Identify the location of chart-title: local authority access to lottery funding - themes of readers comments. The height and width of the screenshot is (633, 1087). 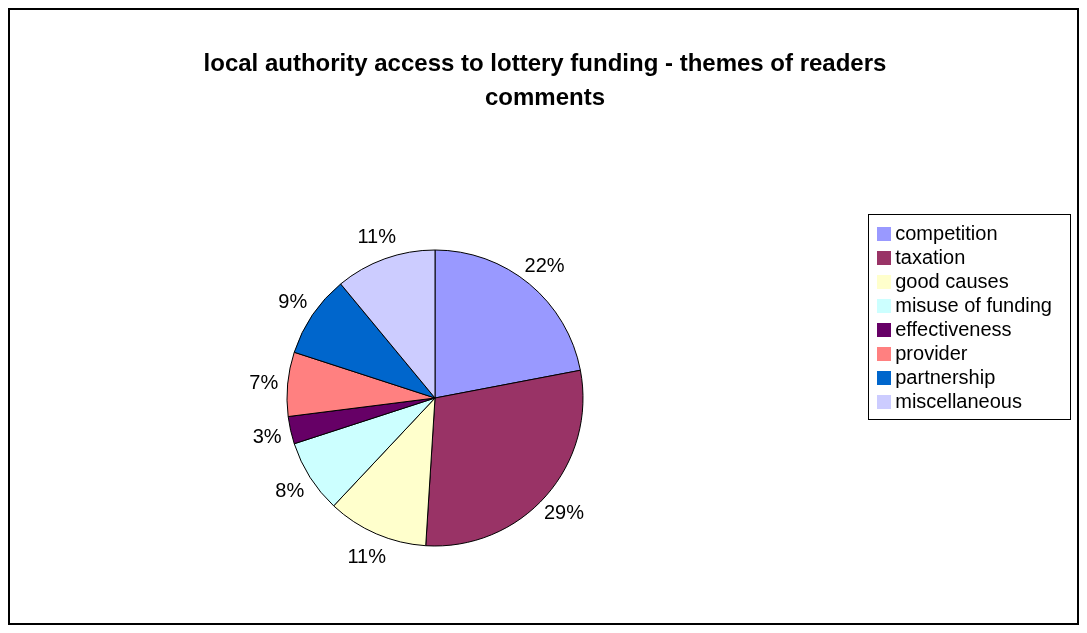
(545, 80).